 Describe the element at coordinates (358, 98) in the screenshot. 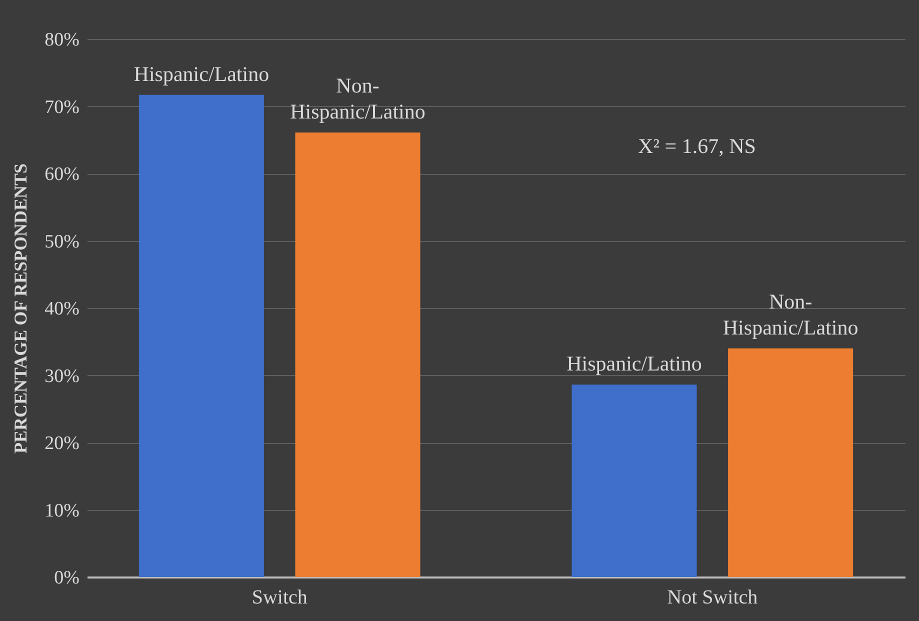

I see `series-label: Non-Hispanic/Latino` at that location.